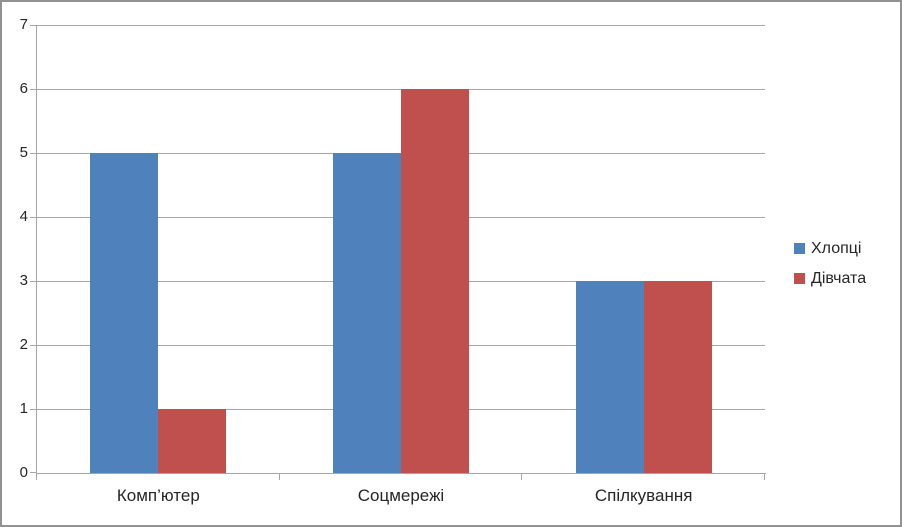 Image resolution: width=902 pixels, height=527 pixels. Describe the element at coordinates (23, 408) in the screenshot. I see `y-axis-label-1: 1` at that location.